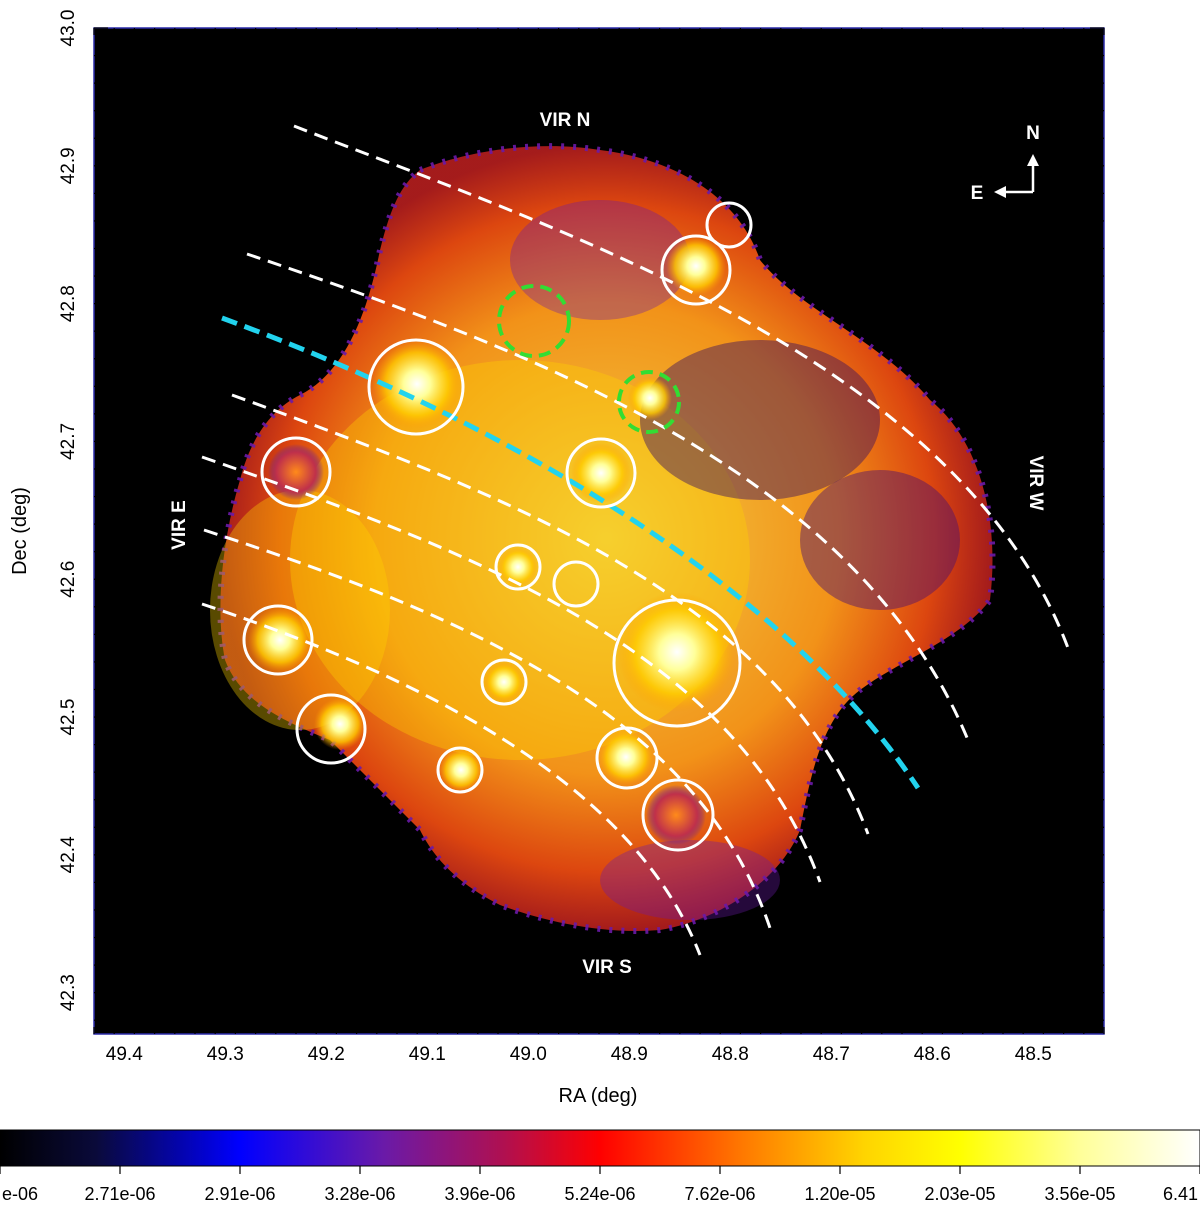 This screenshot has width=1200, height=1210. What do you see at coordinates (1033, 1054) in the screenshot?
I see `x-tick-label: 48.5` at bounding box center [1033, 1054].